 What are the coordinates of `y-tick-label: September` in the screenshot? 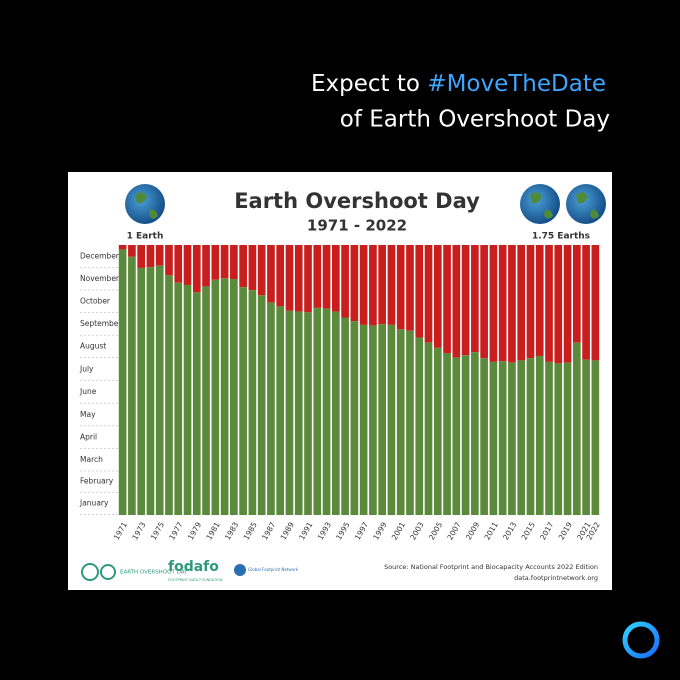 It's located at (101, 323).